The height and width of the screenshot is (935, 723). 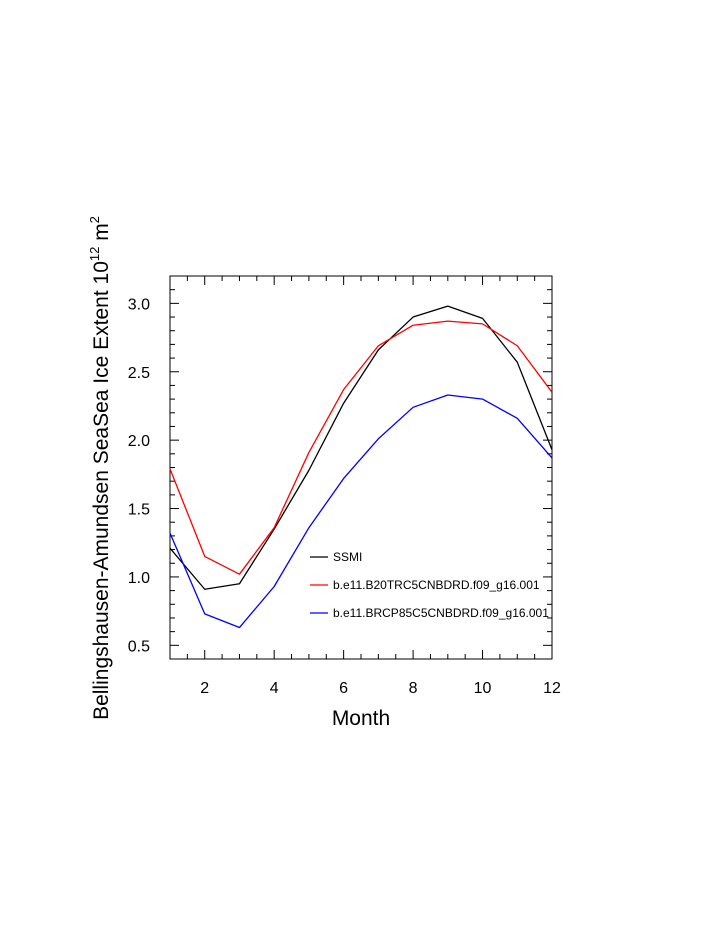 I want to click on y-tick-label: 1.0, so click(x=139, y=578).